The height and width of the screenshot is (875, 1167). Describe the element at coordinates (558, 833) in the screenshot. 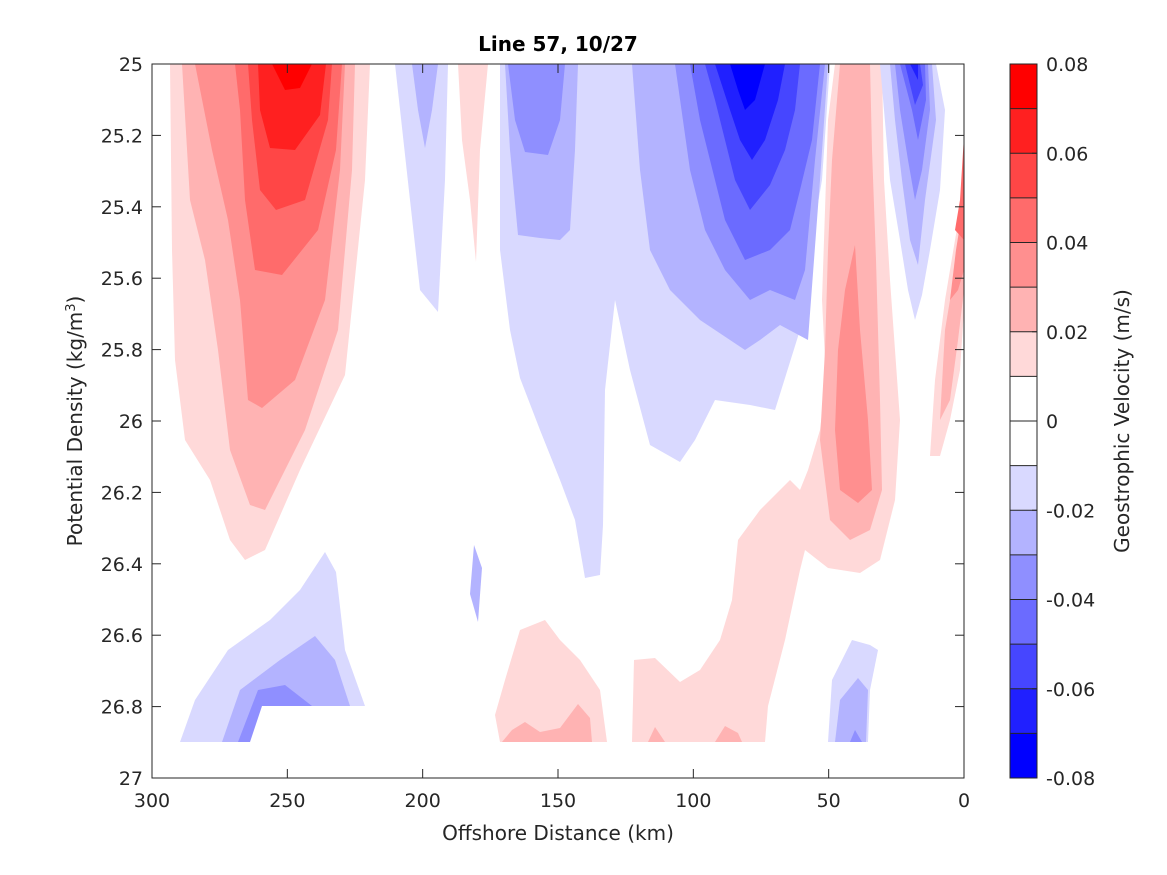

I see `x-axis-label: Offshore Distance (km)` at that location.